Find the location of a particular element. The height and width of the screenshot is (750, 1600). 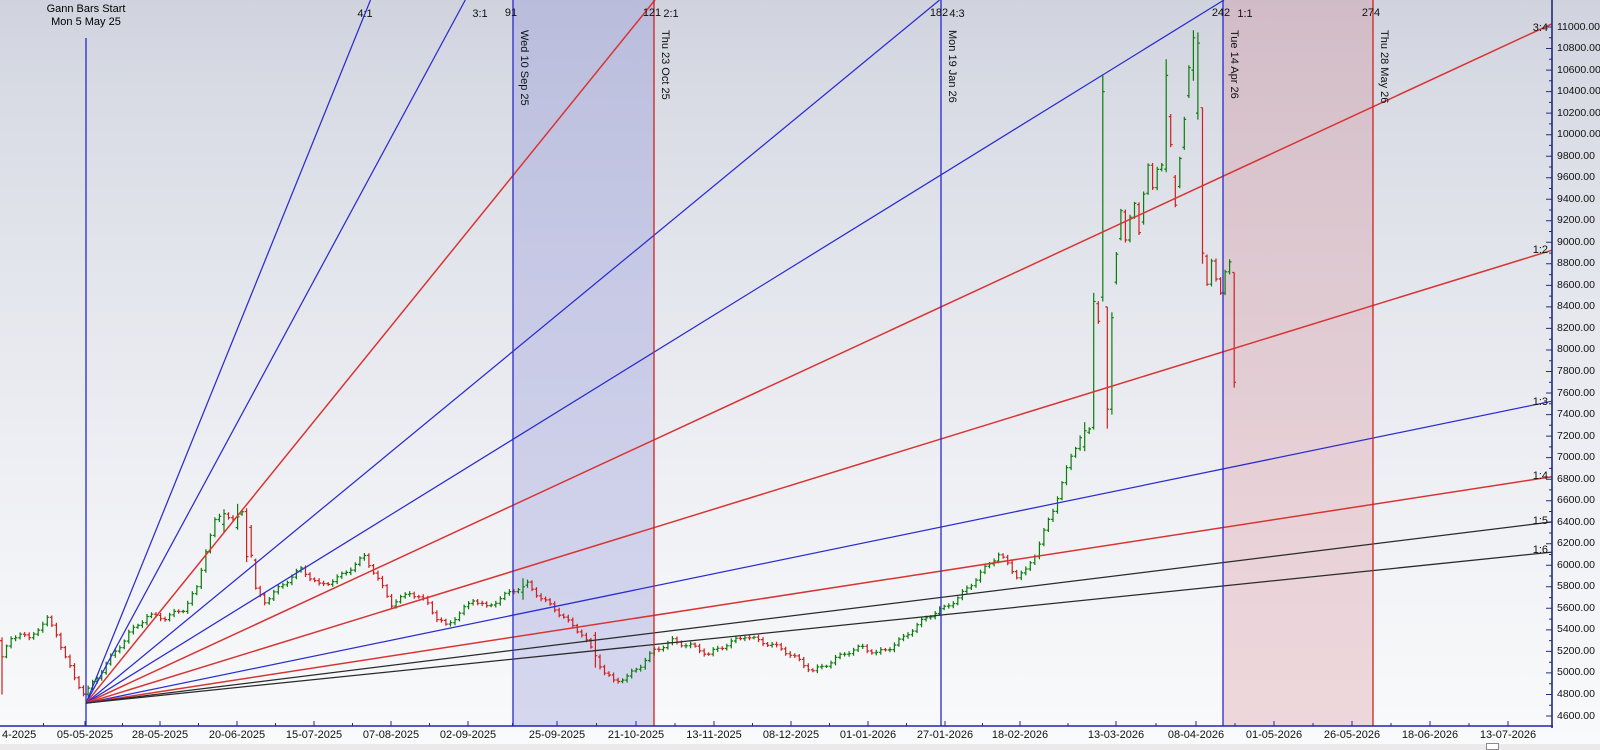

gann-start-title: Gann Bars Start is located at coordinates (86, 9).